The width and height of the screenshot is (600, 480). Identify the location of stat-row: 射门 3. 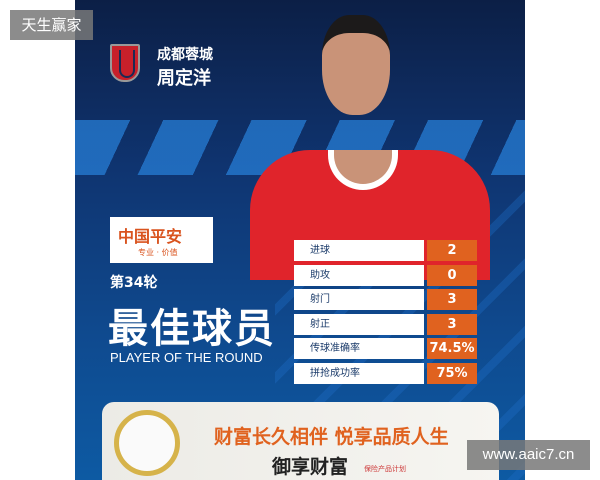
(385, 300).